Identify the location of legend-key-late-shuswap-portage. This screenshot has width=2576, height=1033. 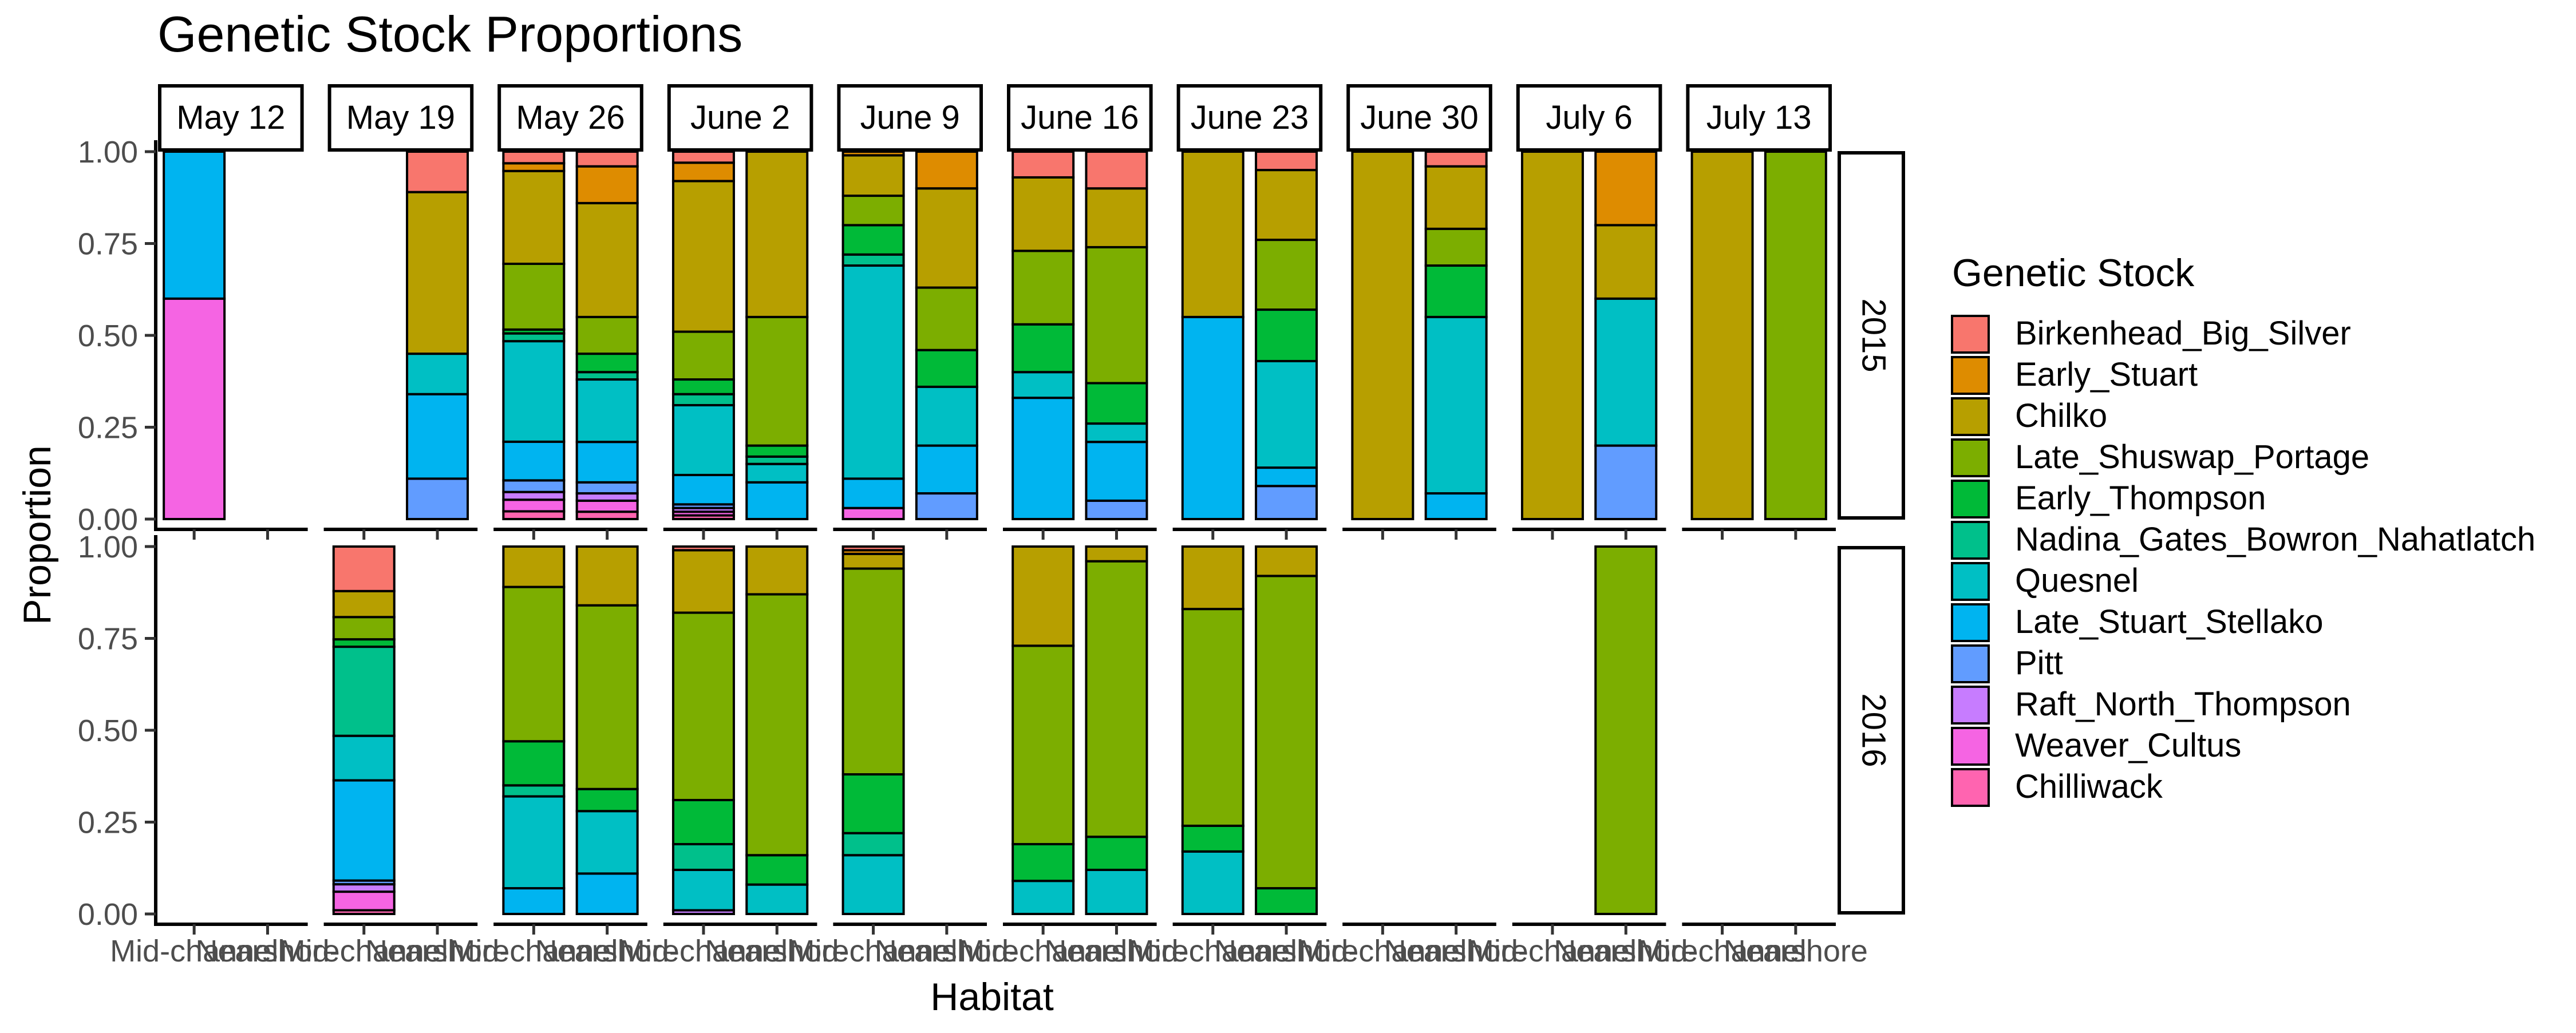
(1970, 457).